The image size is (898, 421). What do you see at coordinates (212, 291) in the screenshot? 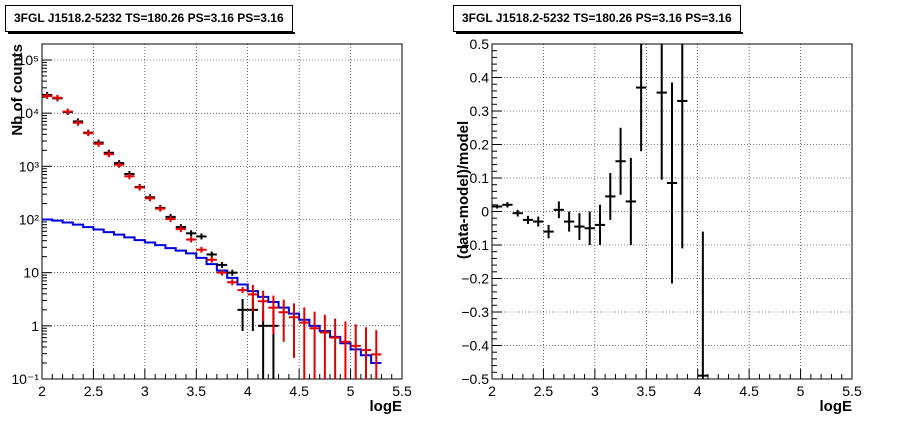
I see `left-model-source-step-line` at bounding box center [212, 291].